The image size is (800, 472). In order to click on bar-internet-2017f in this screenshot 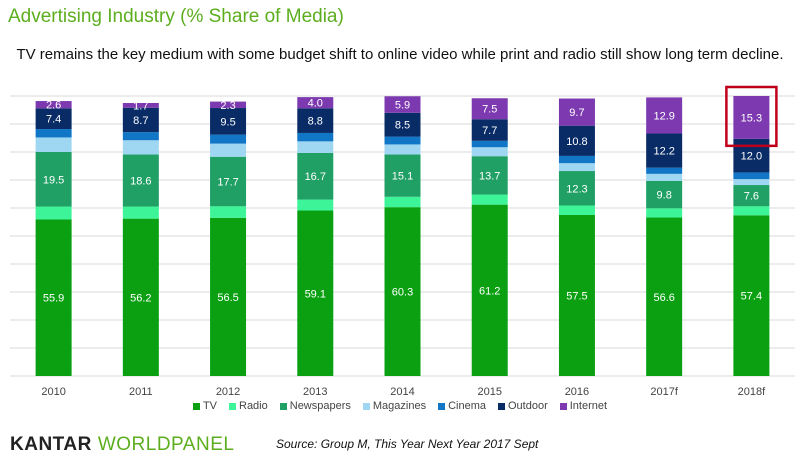, I will do `click(664, 115)`.